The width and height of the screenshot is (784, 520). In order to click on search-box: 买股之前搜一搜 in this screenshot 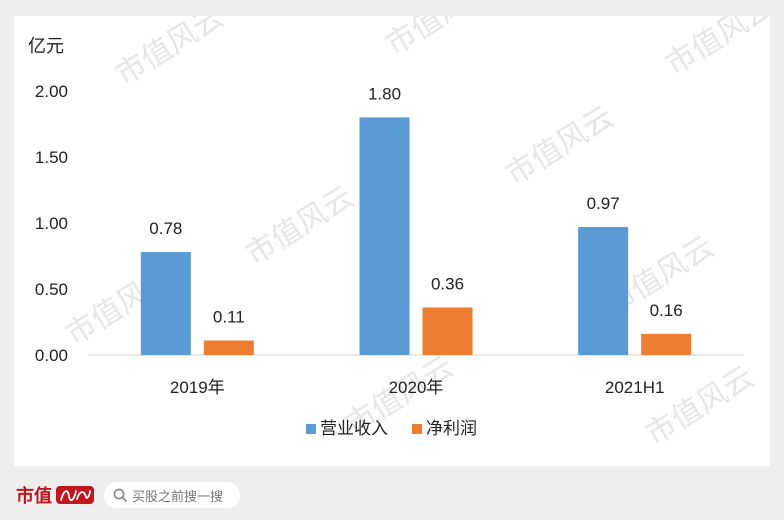, I will do `click(172, 495)`.